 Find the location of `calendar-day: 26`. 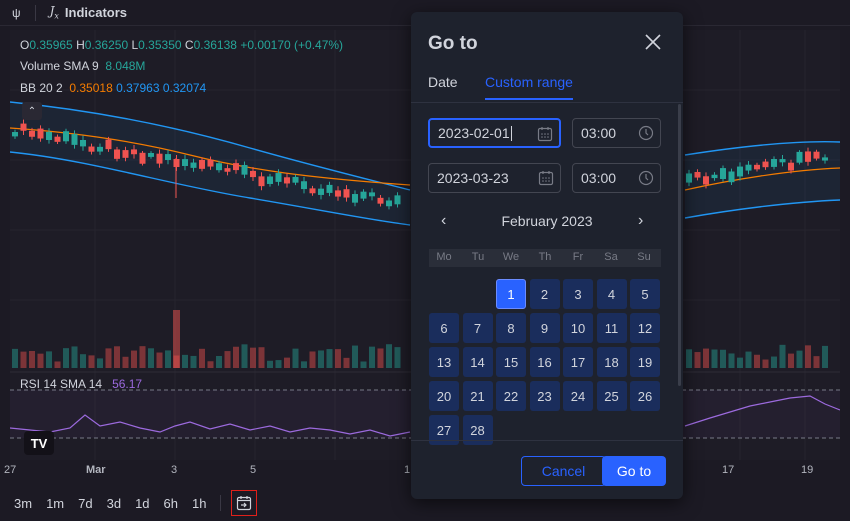

calendar-day: 26 is located at coordinates (645, 396).